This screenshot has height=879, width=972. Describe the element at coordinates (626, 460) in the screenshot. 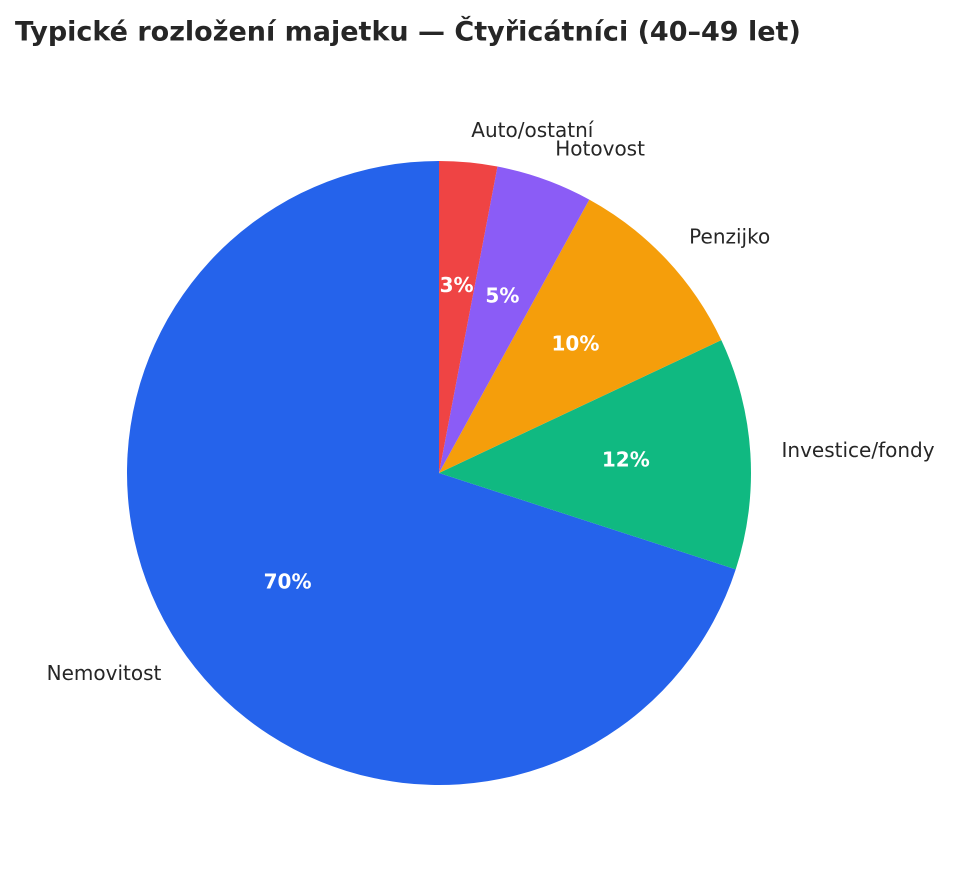

I see `value-label: 12%` at that location.